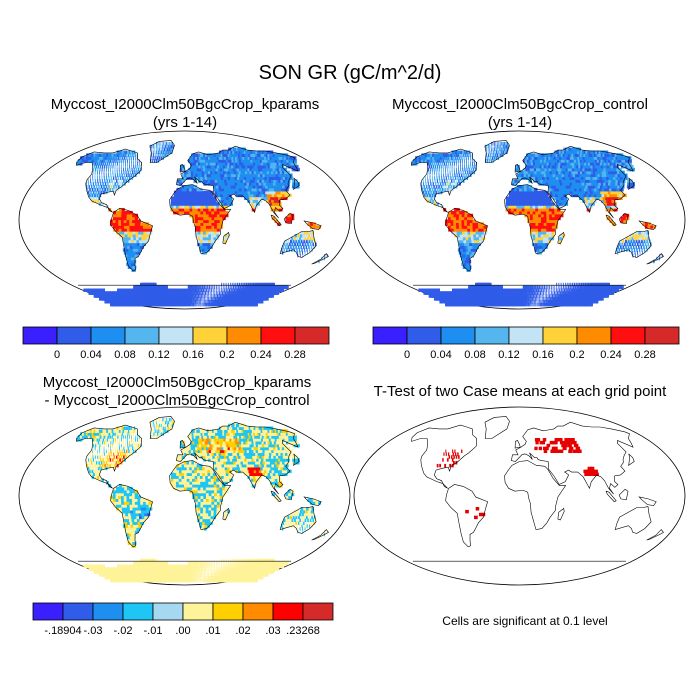  I want to click on colorbar-tick-label: -.03, so click(93, 631).